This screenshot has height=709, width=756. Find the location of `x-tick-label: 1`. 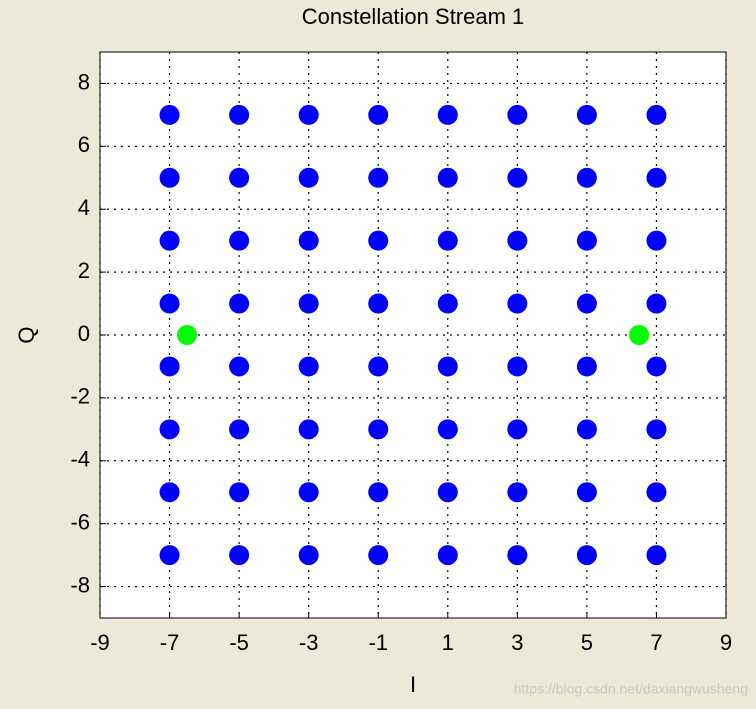

x-tick-label: 1 is located at coordinates (448, 642).